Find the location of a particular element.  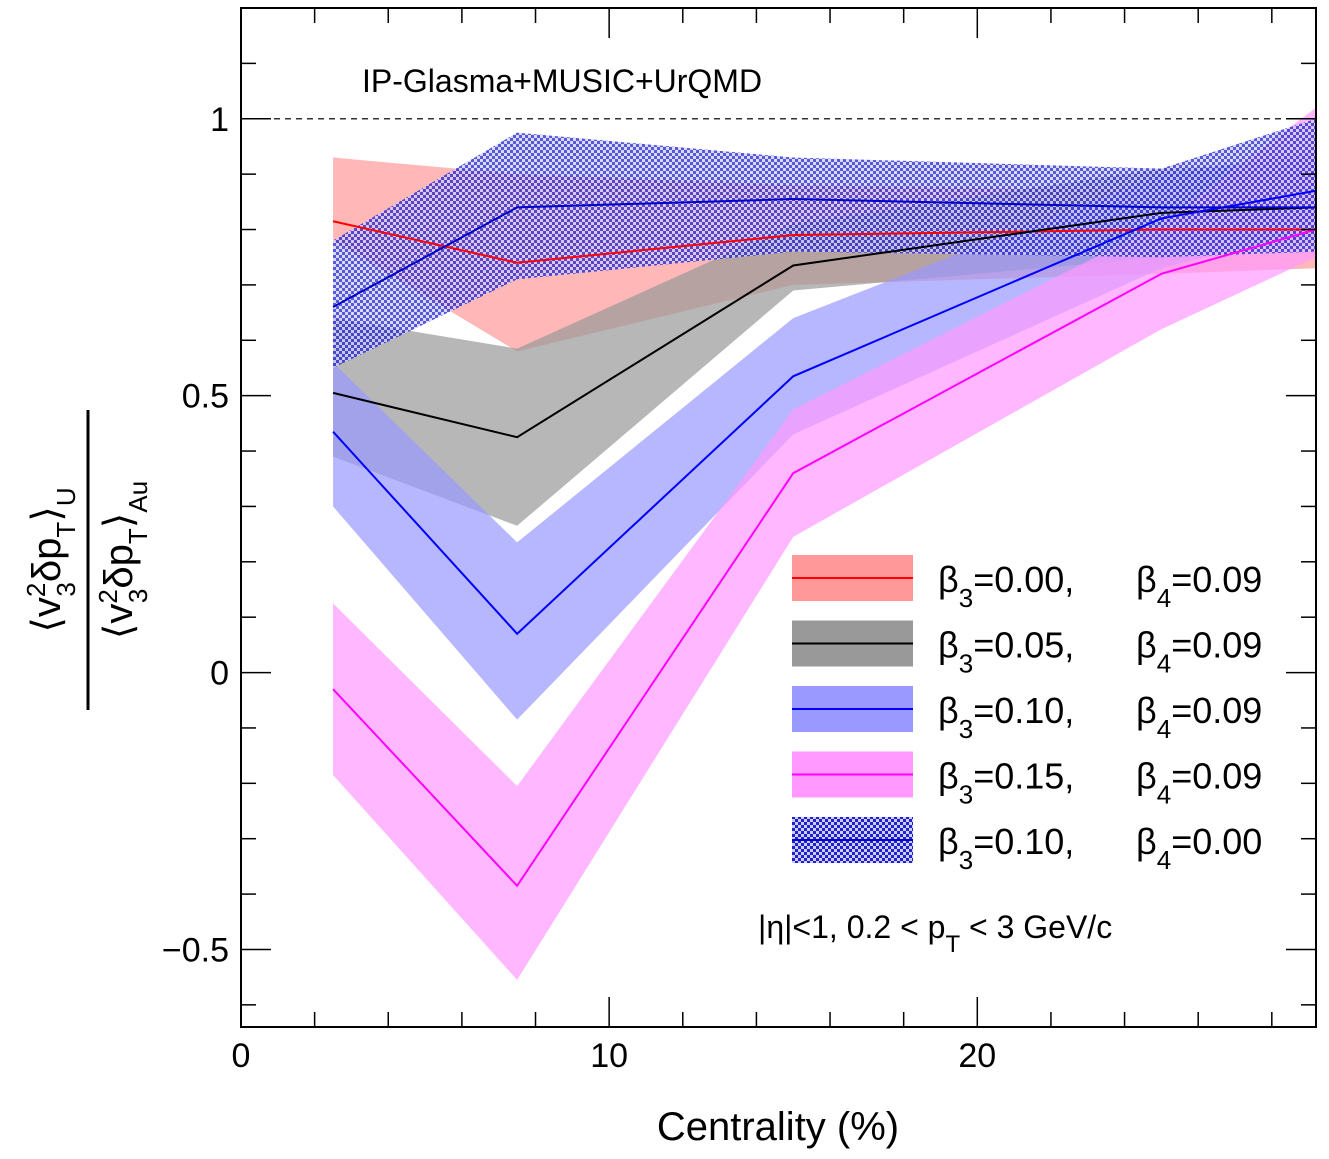

y-tick-label: 0 is located at coordinates (219, 674).